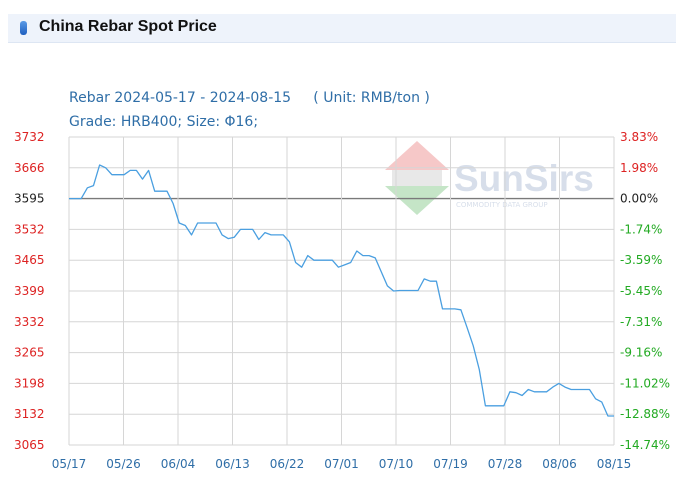  I want to click on y-tick-label-right: 0.00%, so click(639, 199).